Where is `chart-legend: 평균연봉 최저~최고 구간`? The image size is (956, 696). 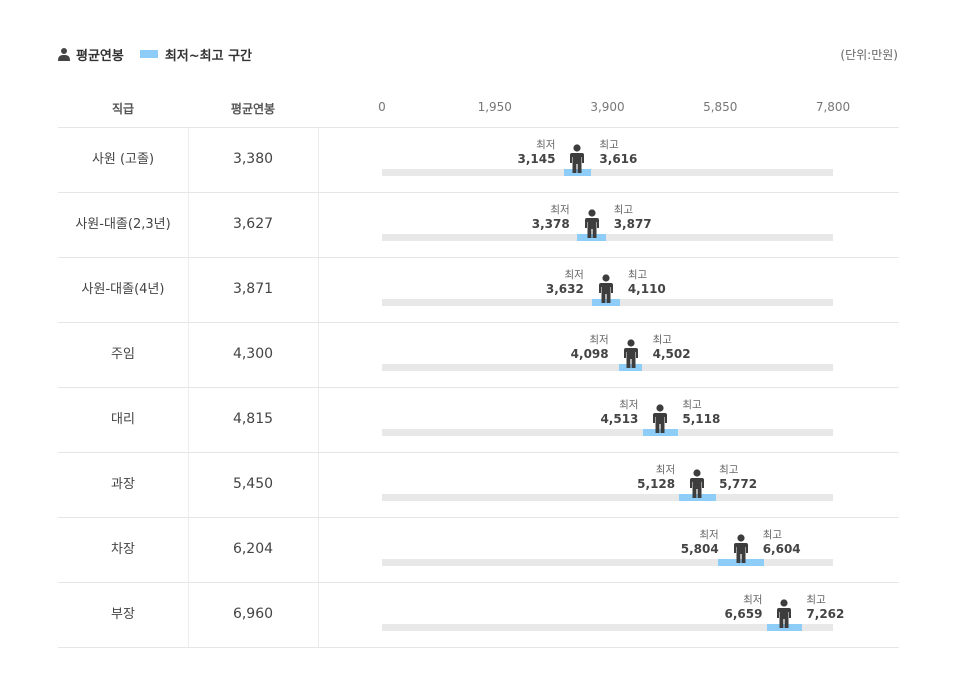
chart-legend: 평균연봉 최저~최고 구간 is located at coordinates (163, 54).